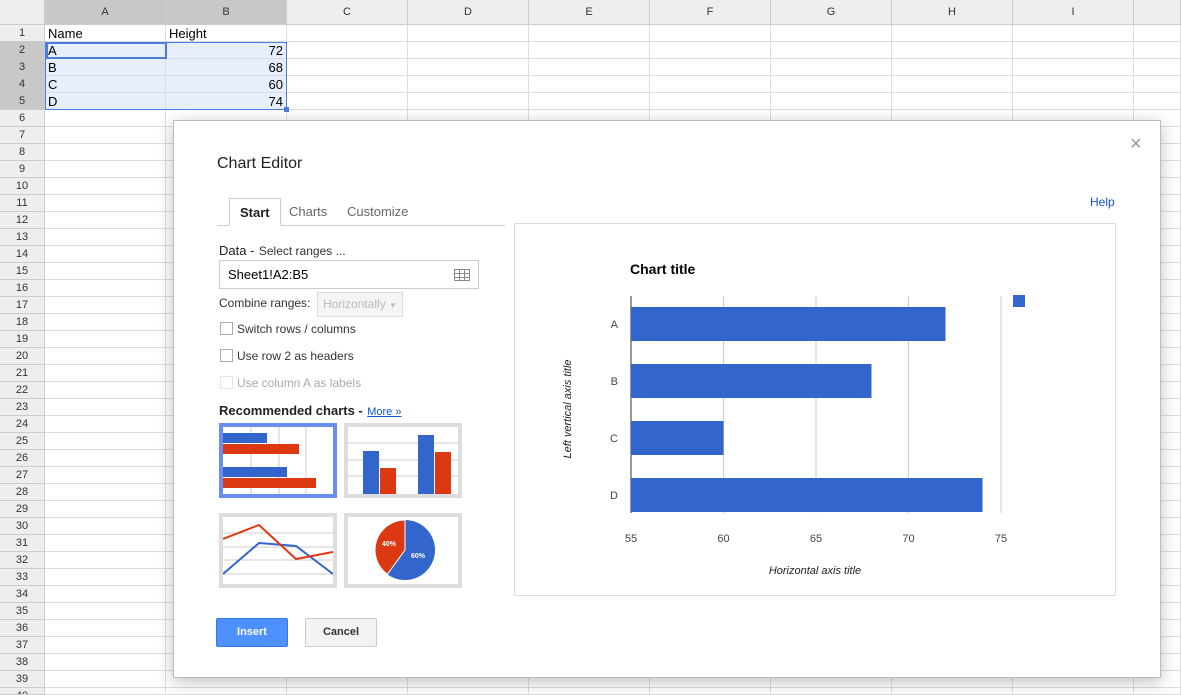  I want to click on cell: A, so click(105, 50).